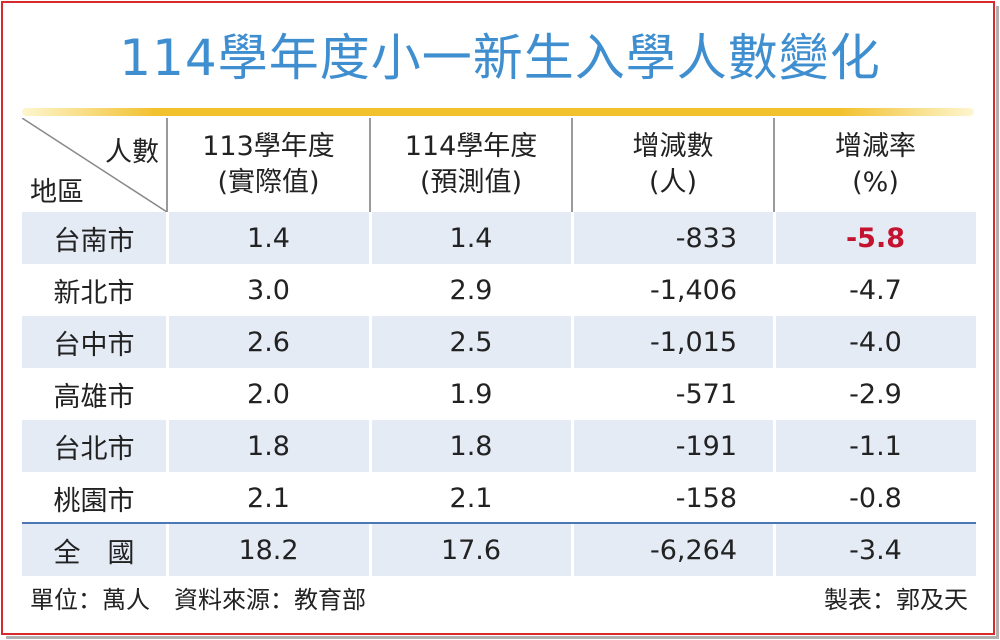  I want to click on cell-rate: -4.0, so click(875, 342).